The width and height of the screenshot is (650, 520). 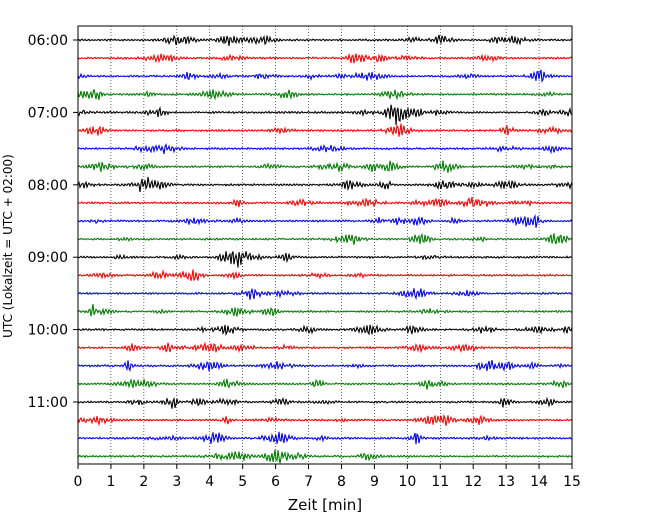 What do you see at coordinates (341, 482) in the screenshot?
I see `x-tick-label: 8` at bounding box center [341, 482].